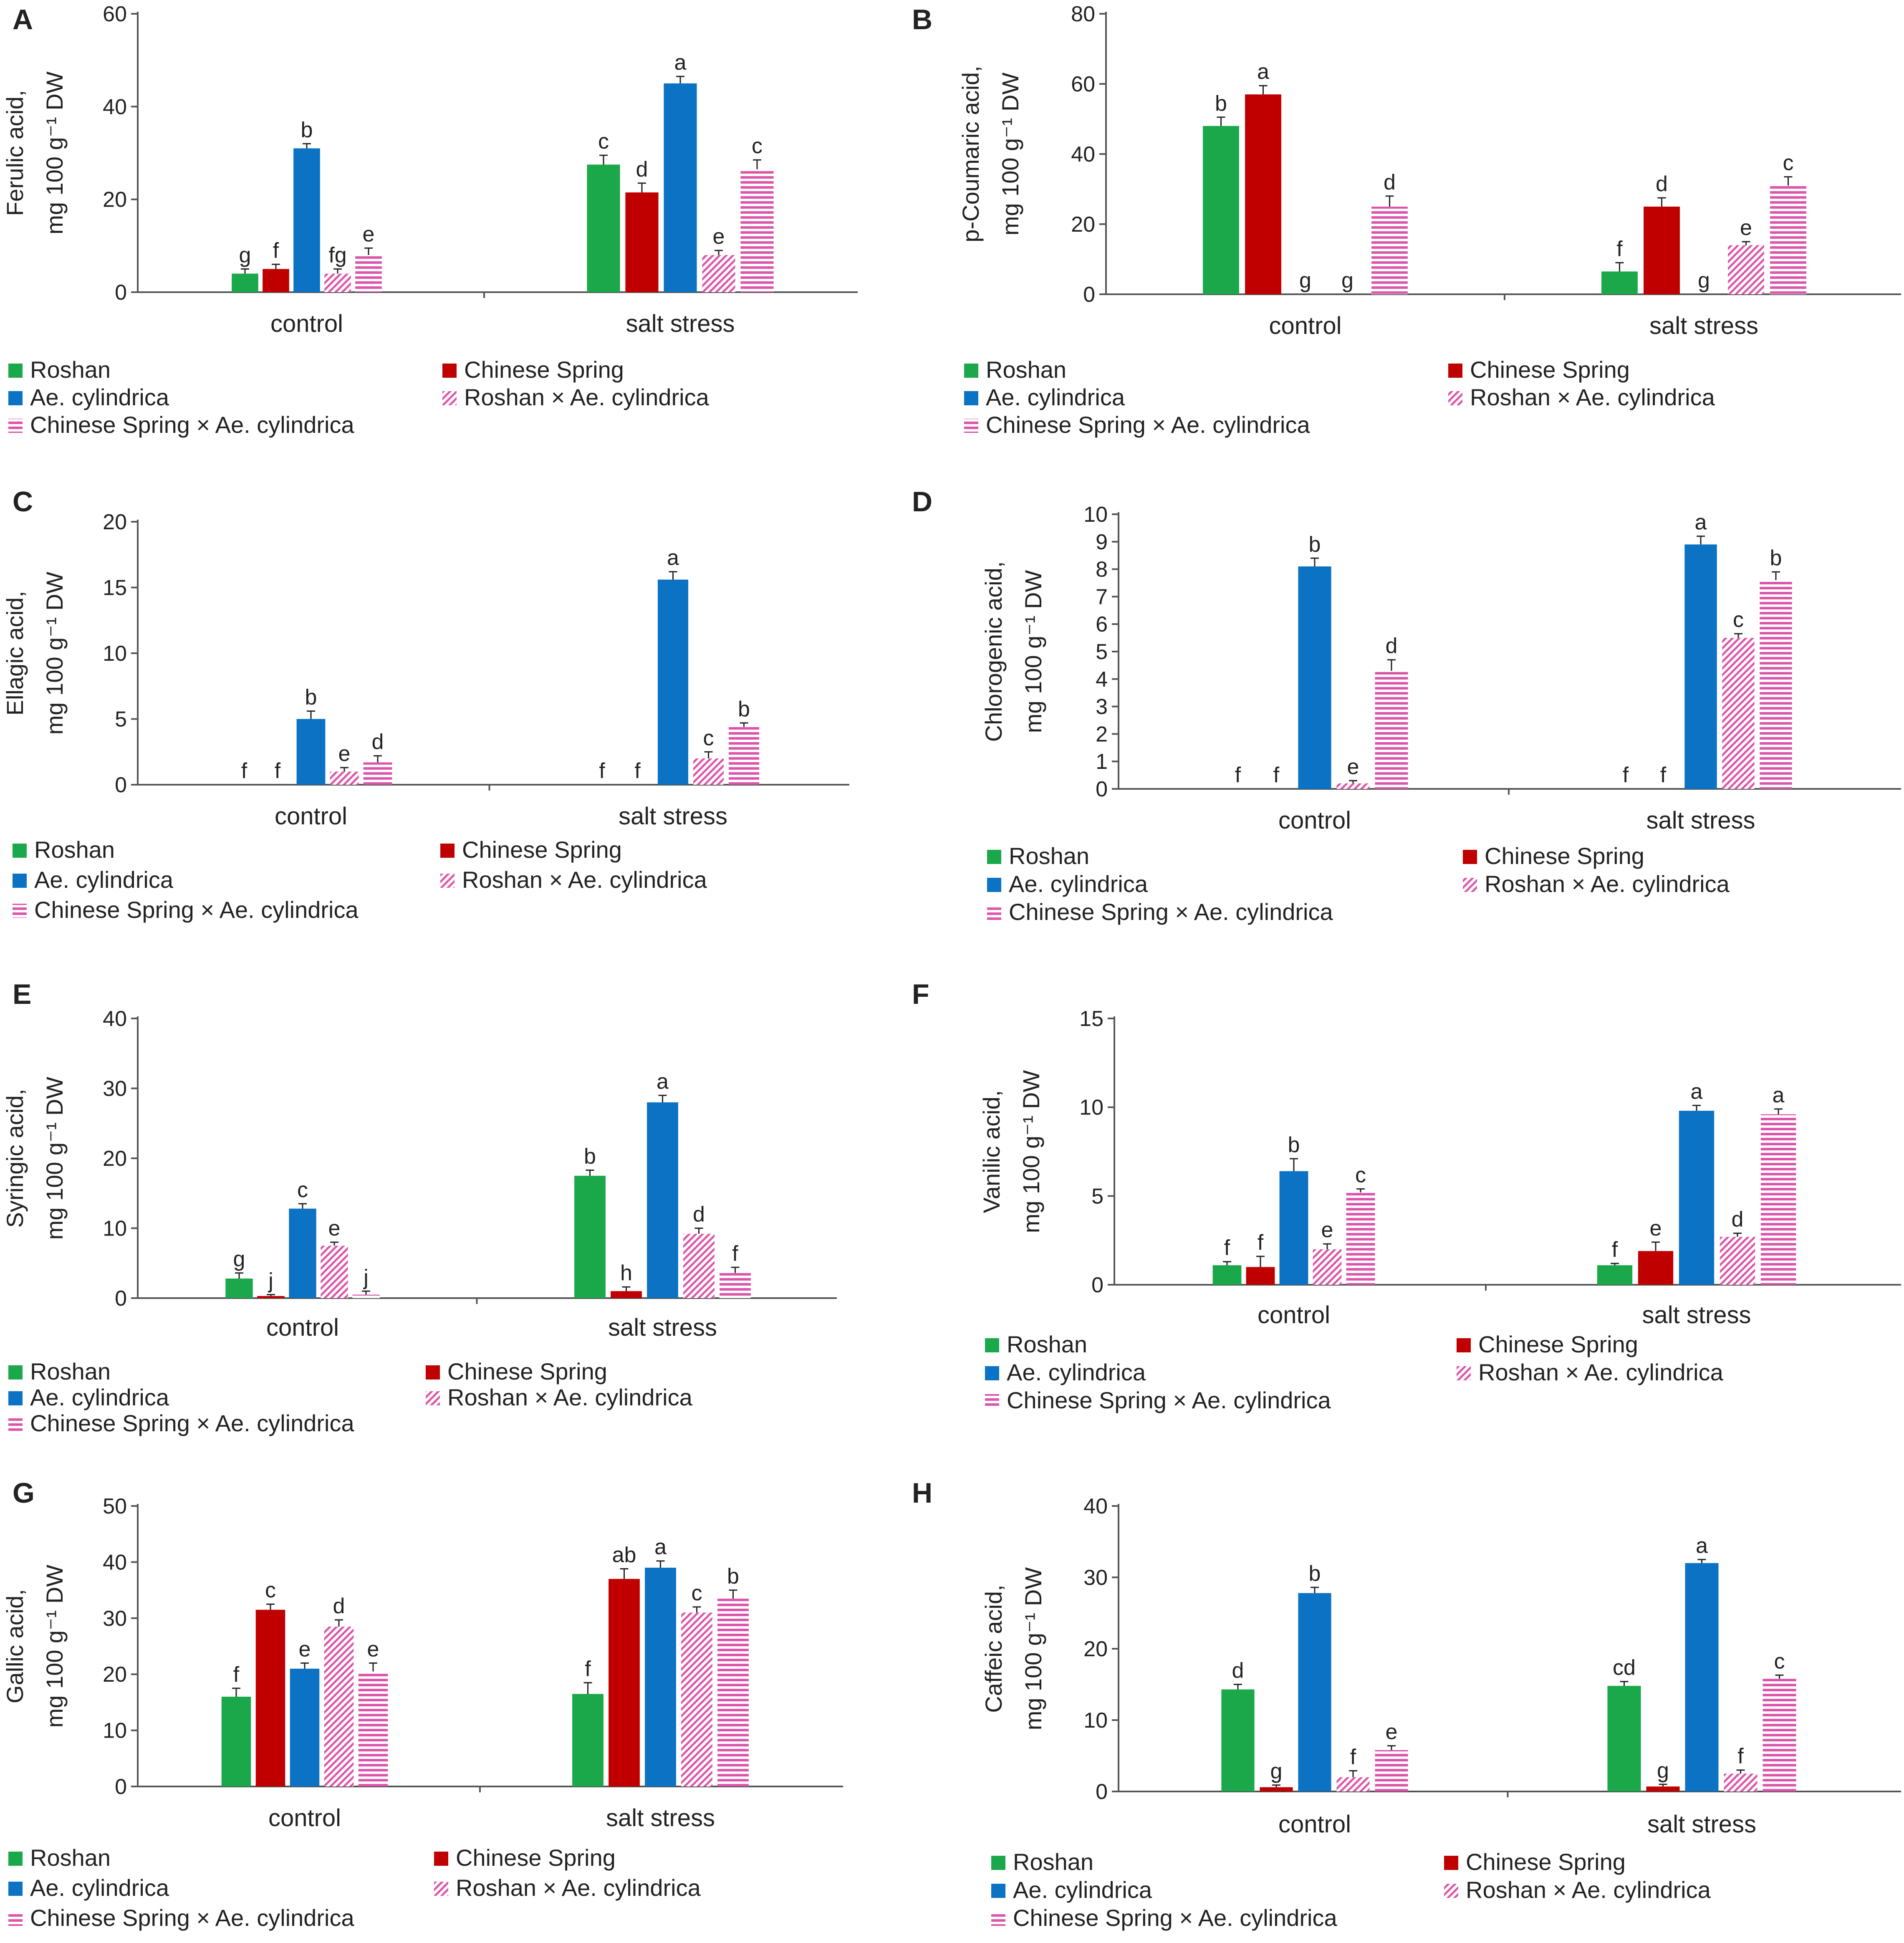 The image size is (1904, 1943). I want to click on category-label: control, so click(304, 1818).